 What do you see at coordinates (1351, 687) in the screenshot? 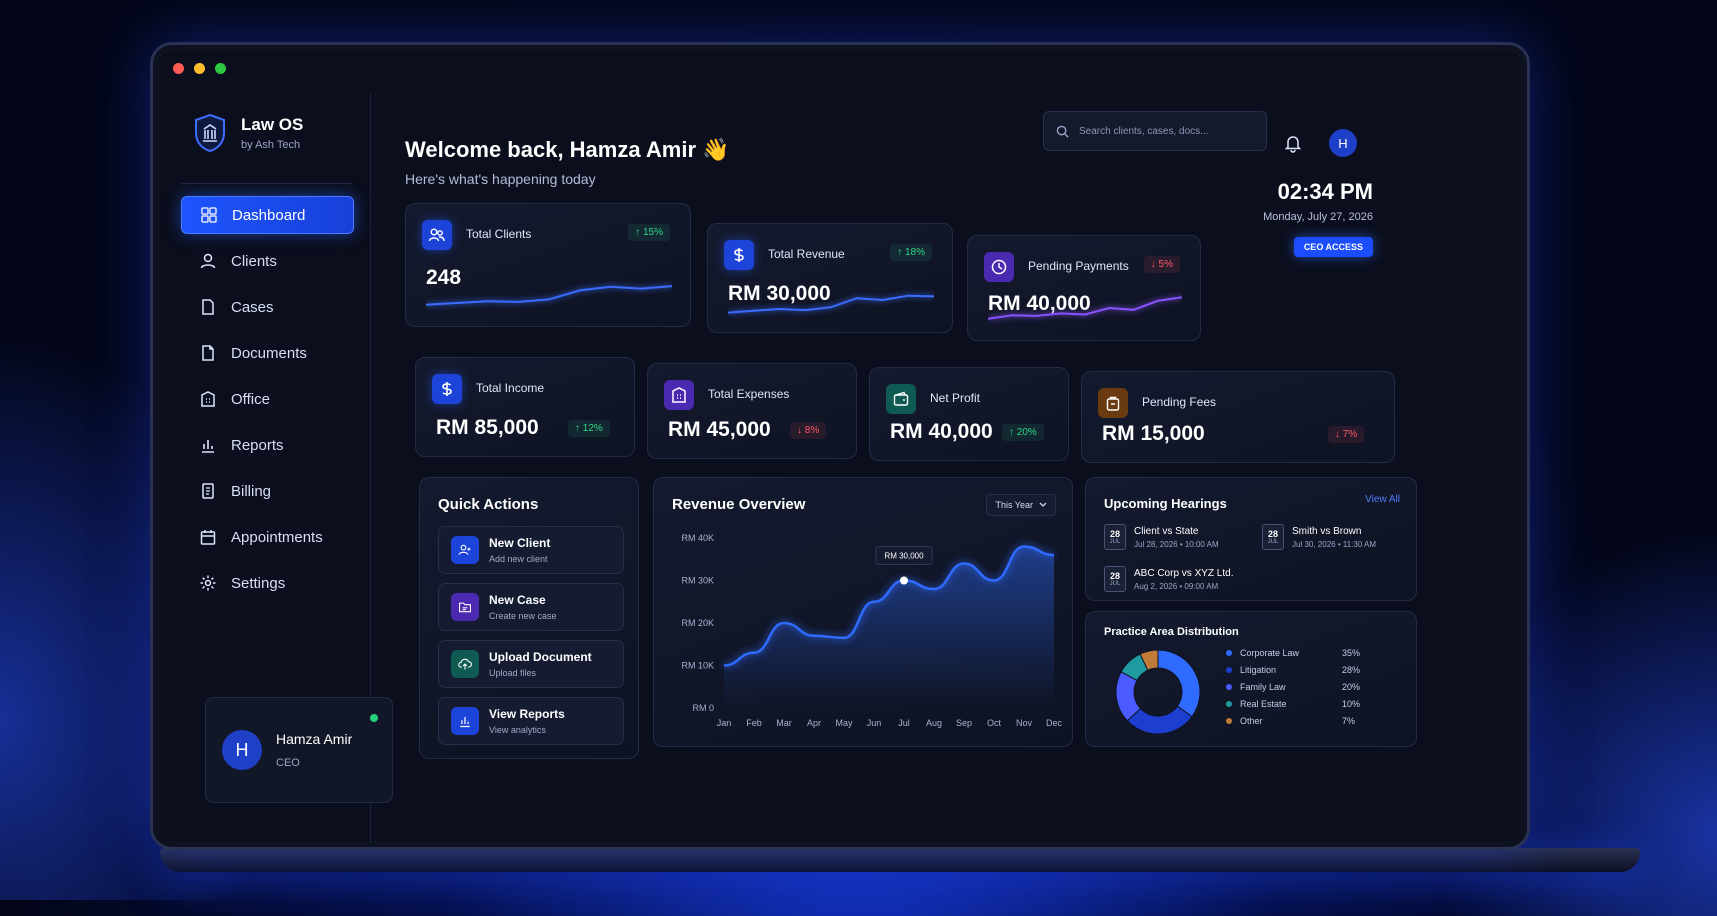
I see `legend-percent: 20%` at bounding box center [1351, 687].